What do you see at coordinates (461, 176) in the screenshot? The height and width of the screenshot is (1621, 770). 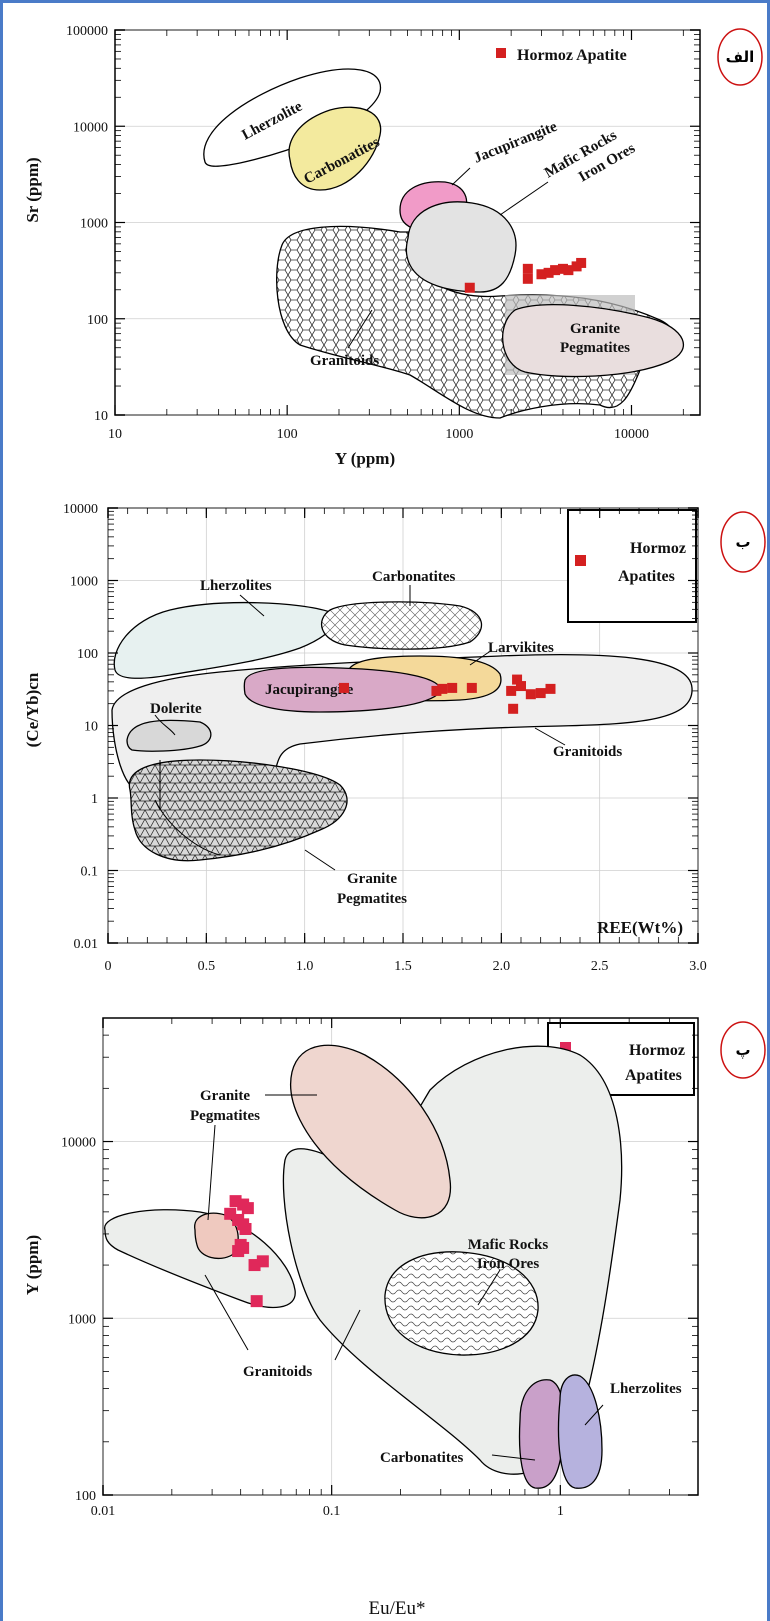 I see `leader-jacupirangite` at bounding box center [461, 176].